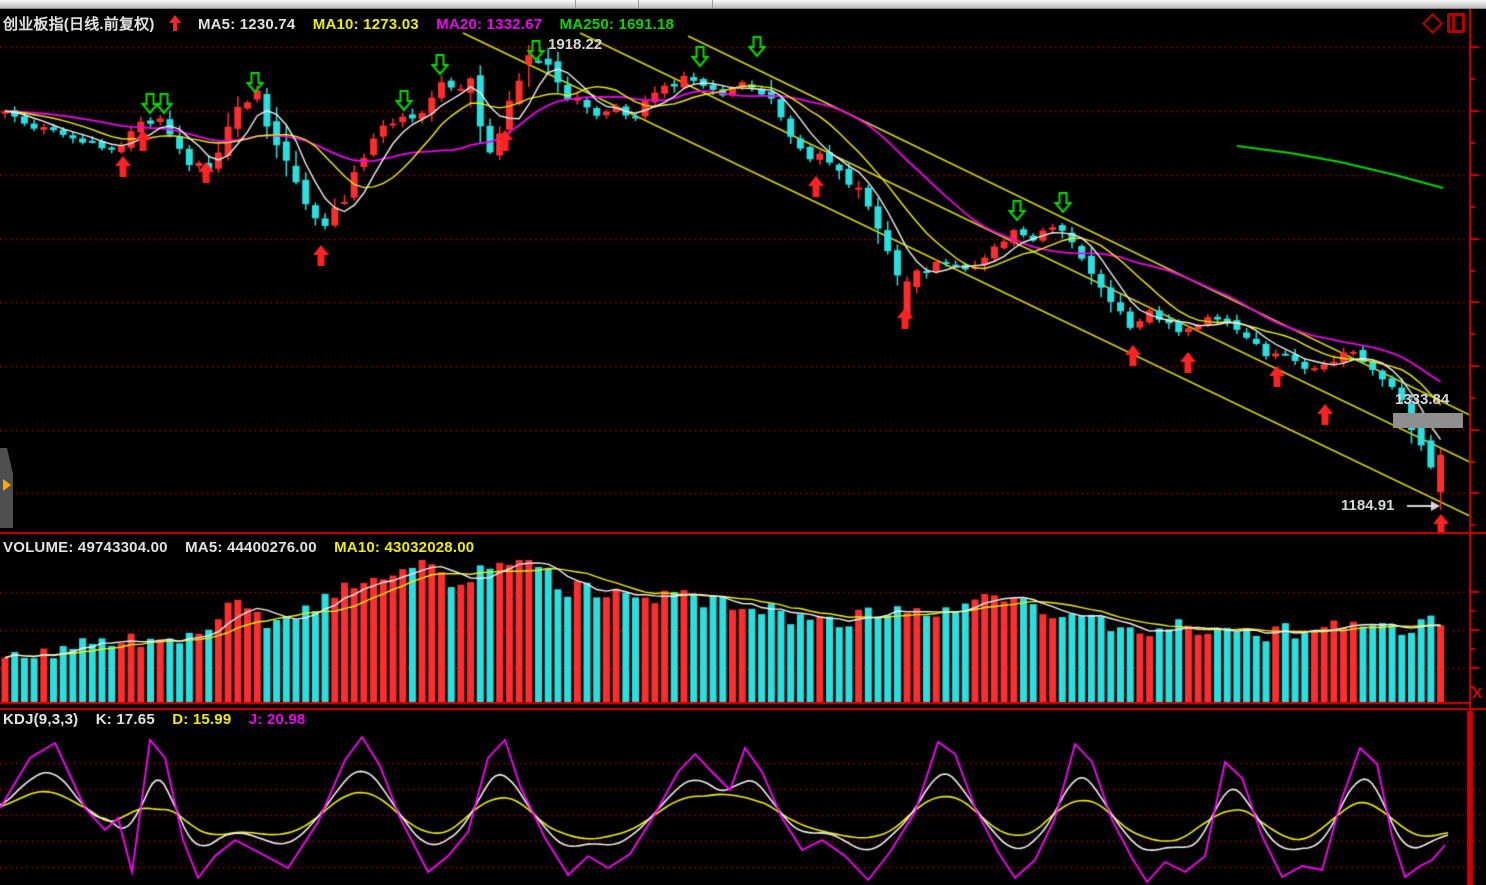  I want to click on ma10-readout: MA10: 1273.03, so click(365, 24).